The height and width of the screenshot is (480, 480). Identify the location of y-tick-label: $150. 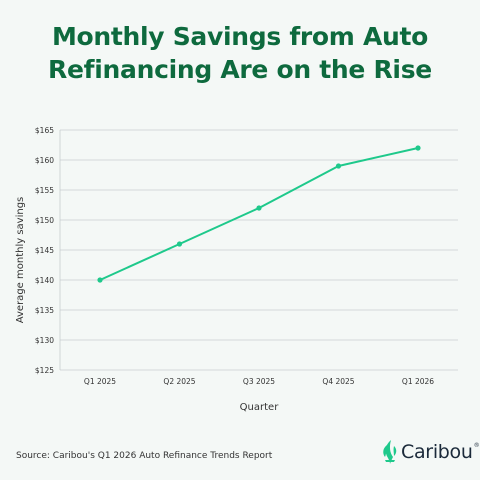
(44, 220).